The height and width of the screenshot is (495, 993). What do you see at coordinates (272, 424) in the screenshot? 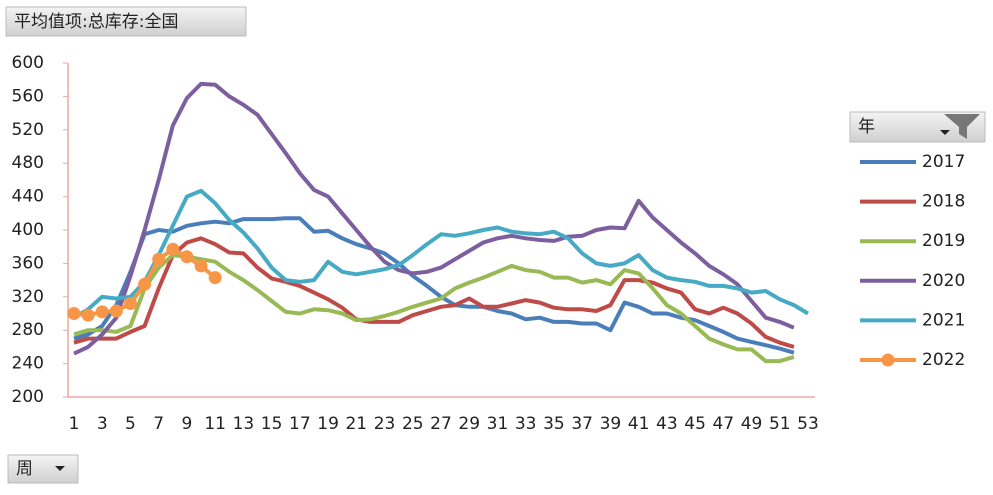
I see `x-tick-label: 15` at bounding box center [272, 424].